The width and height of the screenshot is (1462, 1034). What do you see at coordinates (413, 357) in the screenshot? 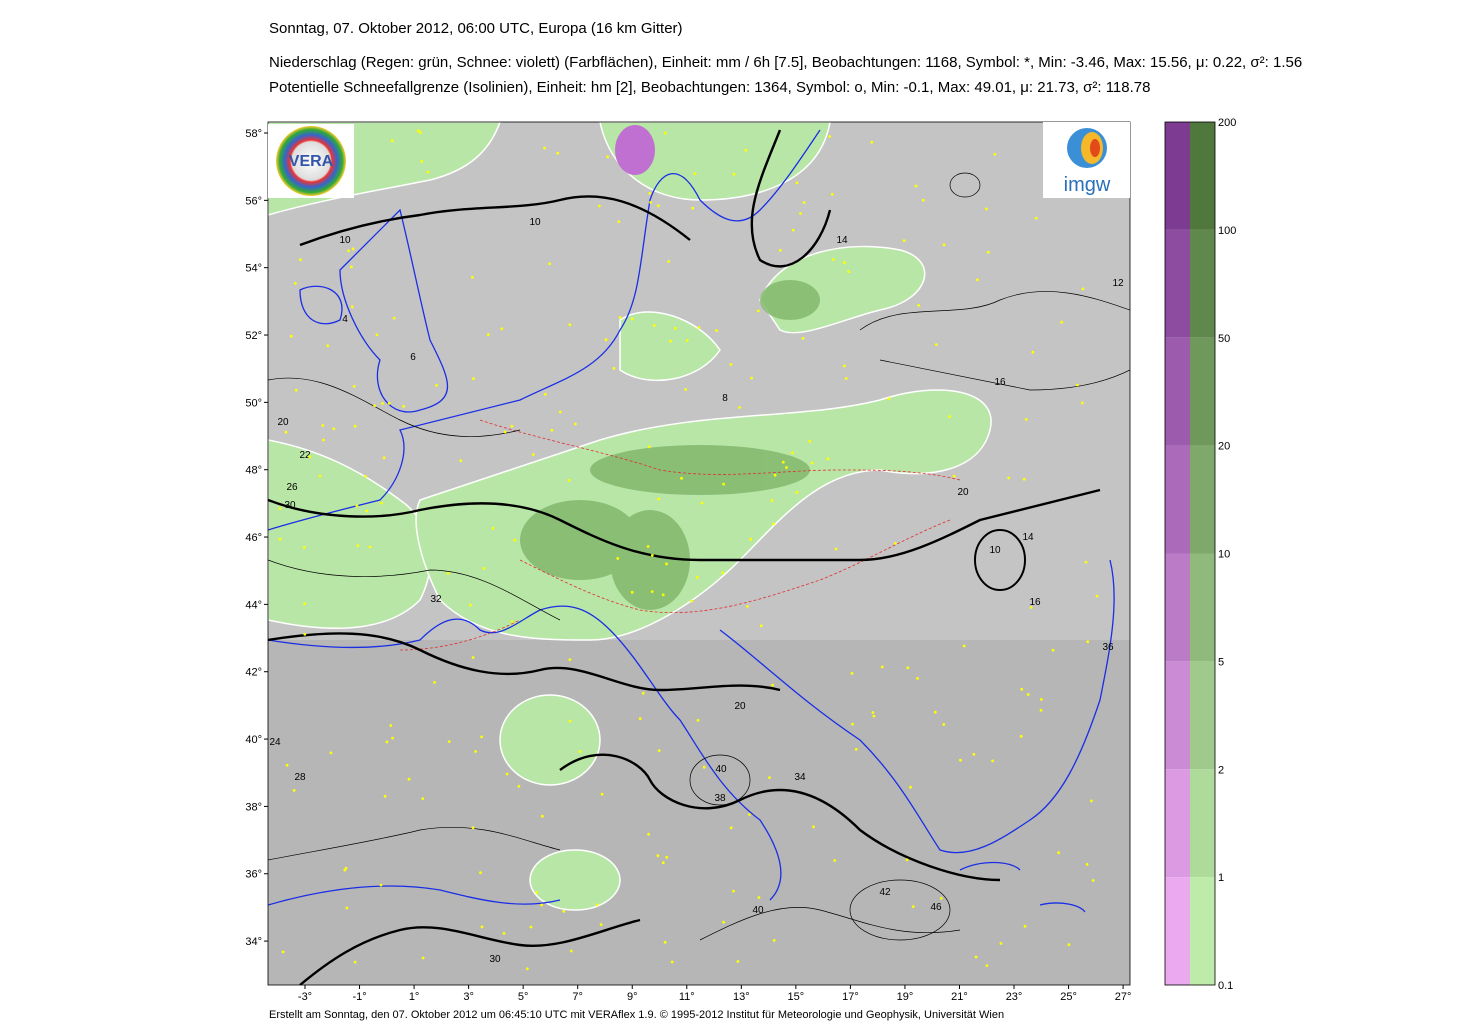
I see `contour-label: 6` at bounding box center [413, 357].